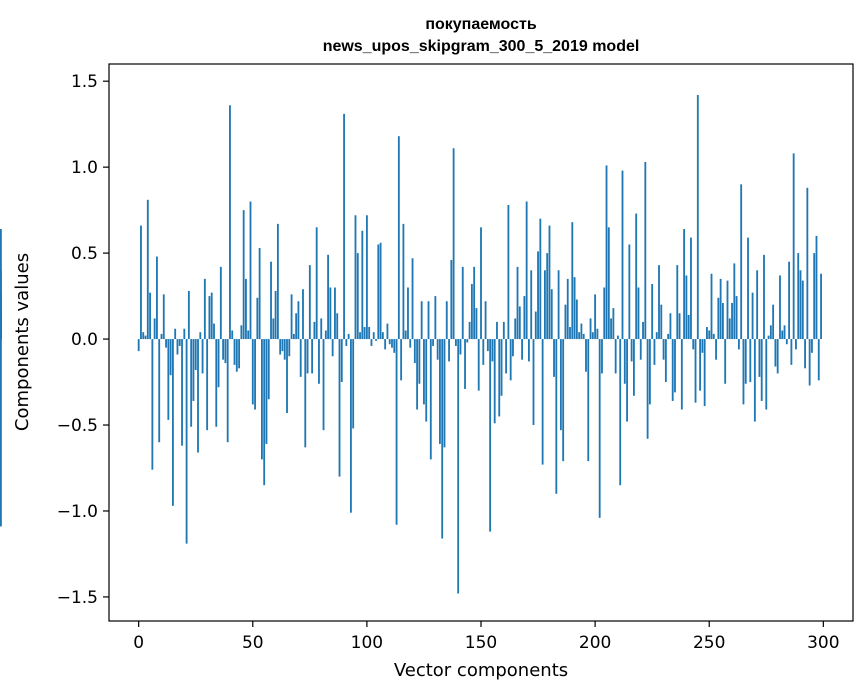 This screenshot has height=700, width=867. What do you see at coordinates (84, 82) in the screenshot?
I see `y-tick-label: 1.5` at bounding box center [84, 82].